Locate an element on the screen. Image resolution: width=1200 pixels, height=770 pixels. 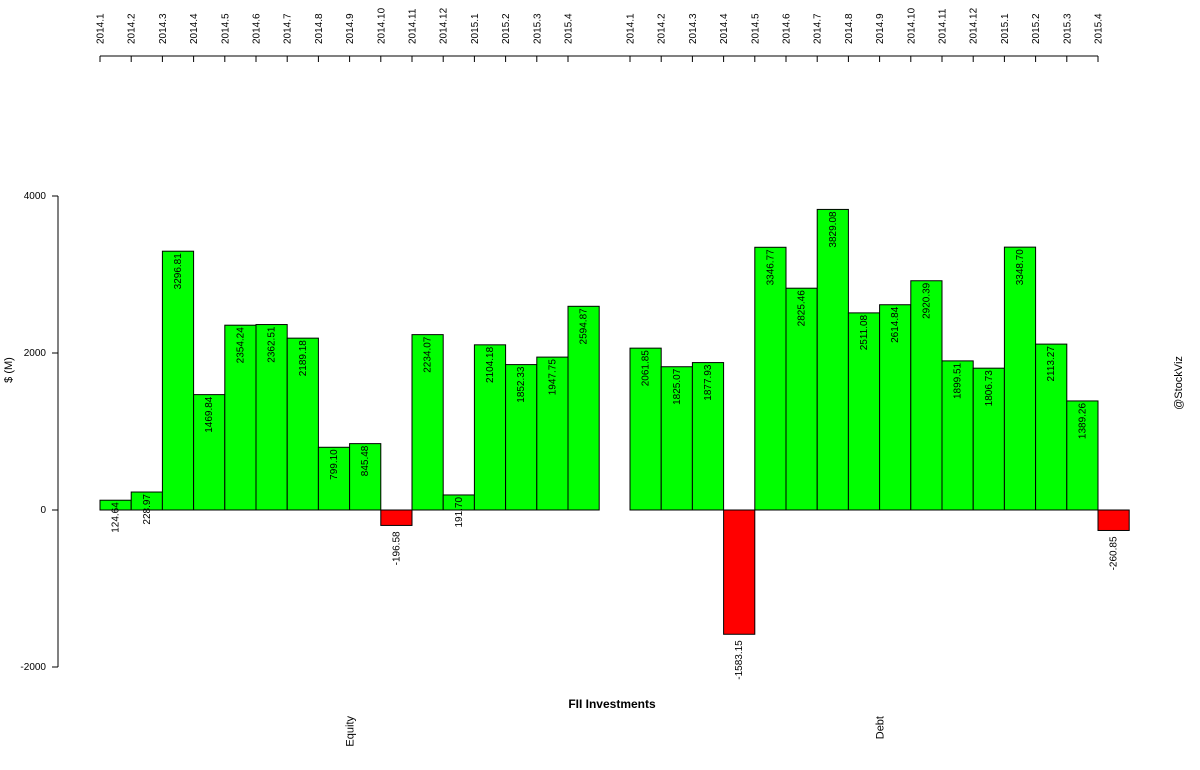
bar-value-label: 1852.33 is located at coordinates (521, 384).